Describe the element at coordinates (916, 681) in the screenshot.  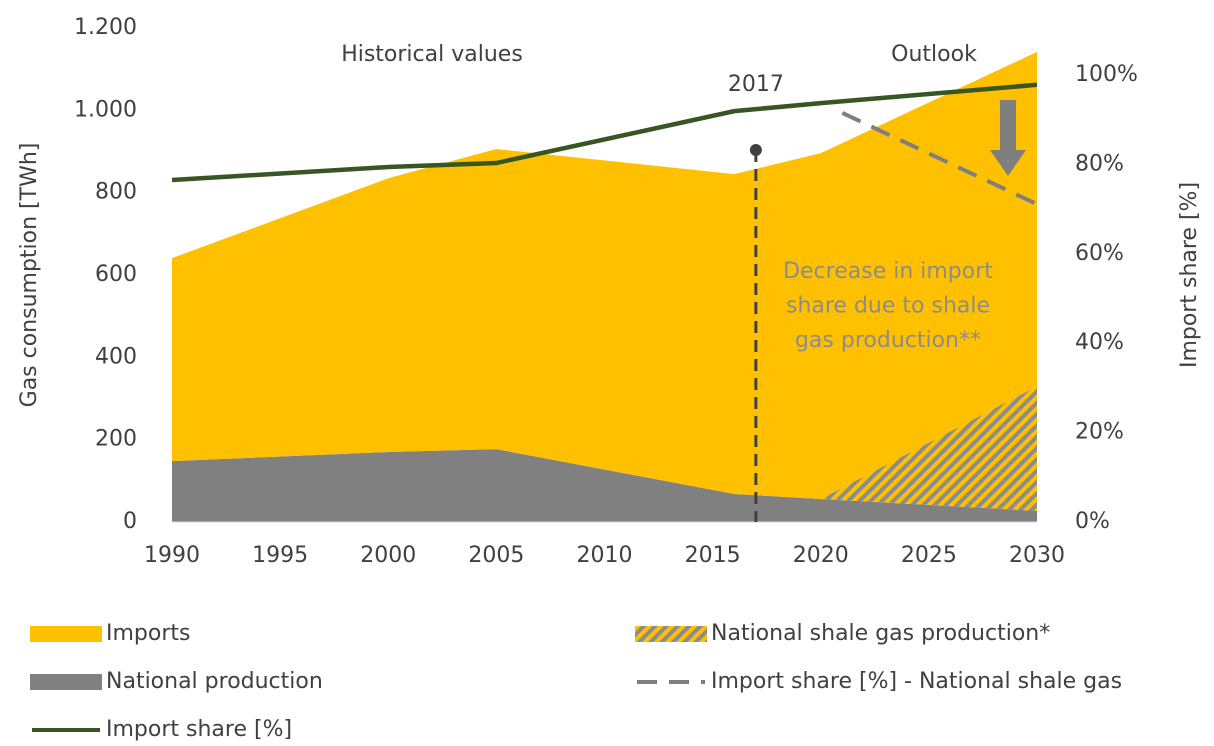
I see `legend-label: Import share [%] - National shale gas` at that location.